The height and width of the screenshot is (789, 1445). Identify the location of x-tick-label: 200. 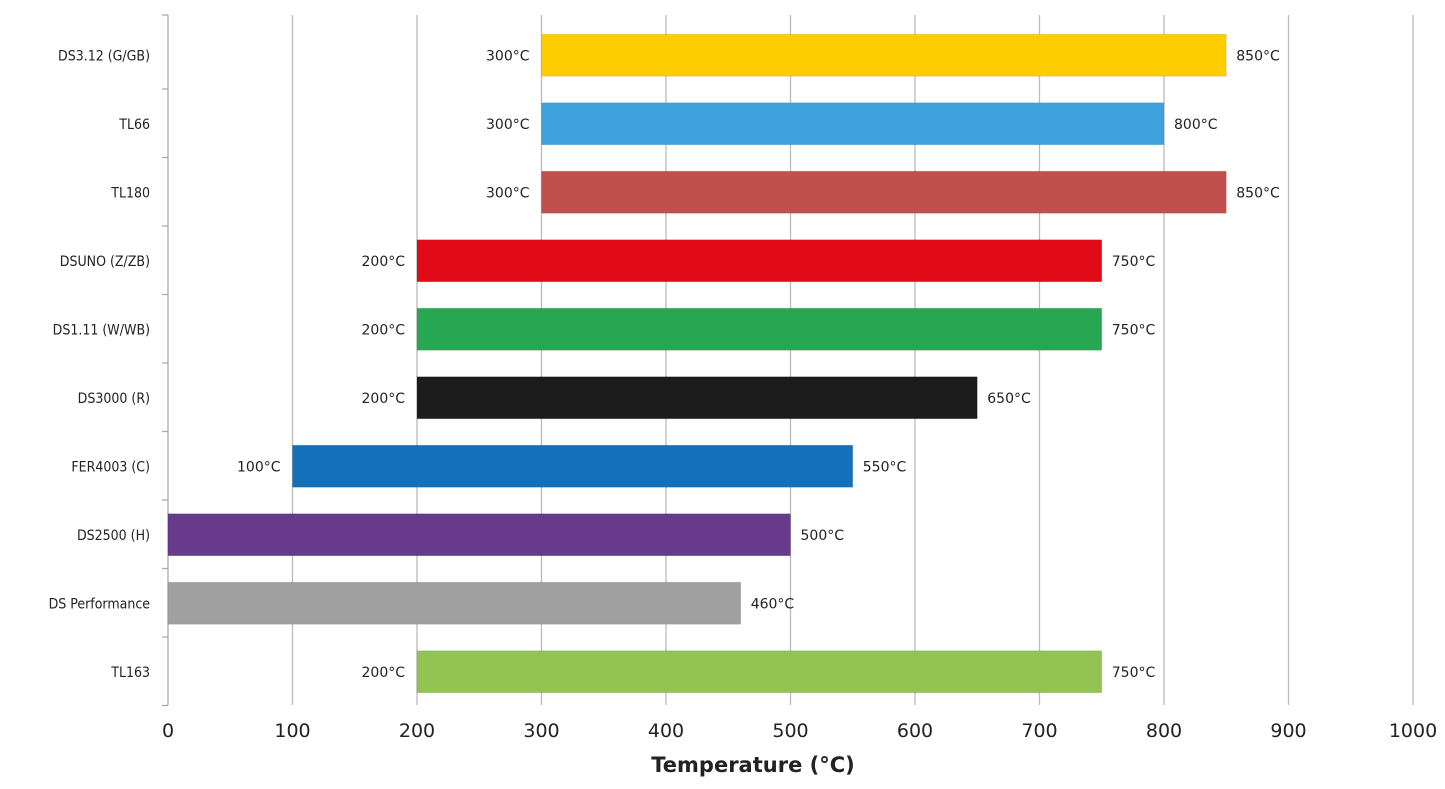
(417, 731).